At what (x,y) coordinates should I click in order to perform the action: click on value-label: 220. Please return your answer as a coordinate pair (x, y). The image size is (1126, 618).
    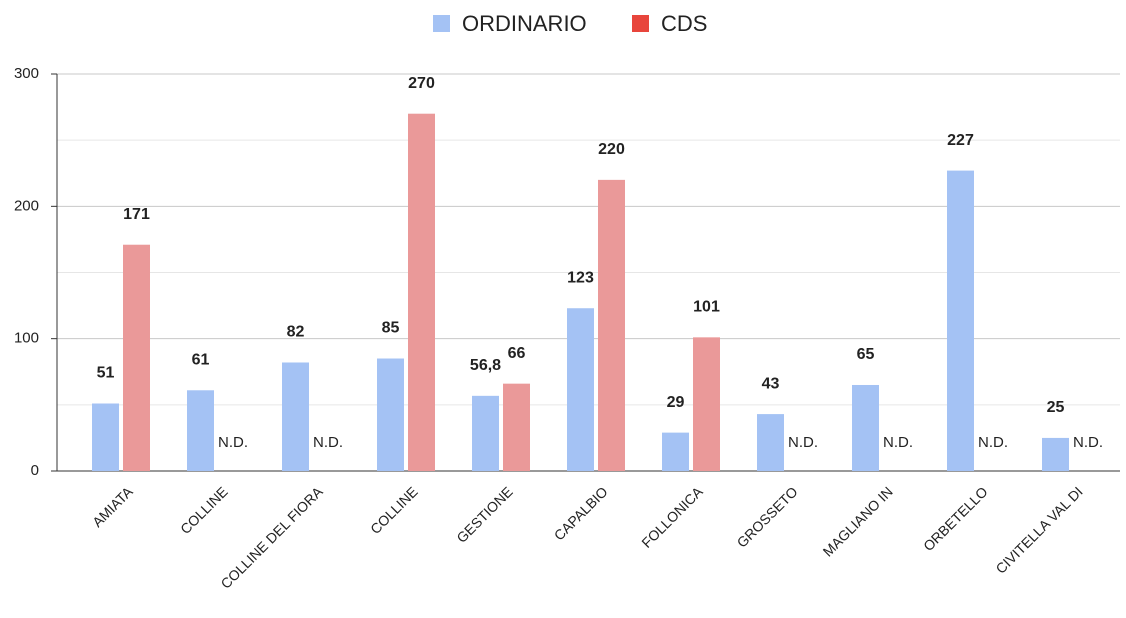
    Looking at the image, I should click on (611, 149).